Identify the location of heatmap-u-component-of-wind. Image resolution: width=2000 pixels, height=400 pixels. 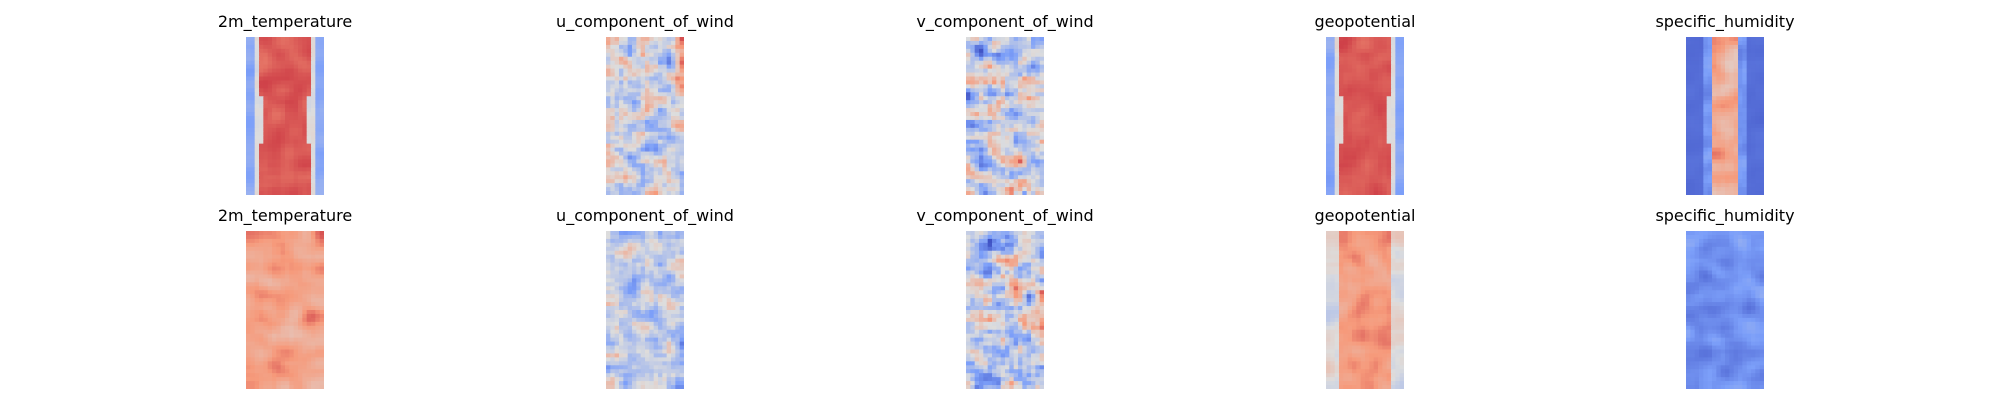
(645, 310).